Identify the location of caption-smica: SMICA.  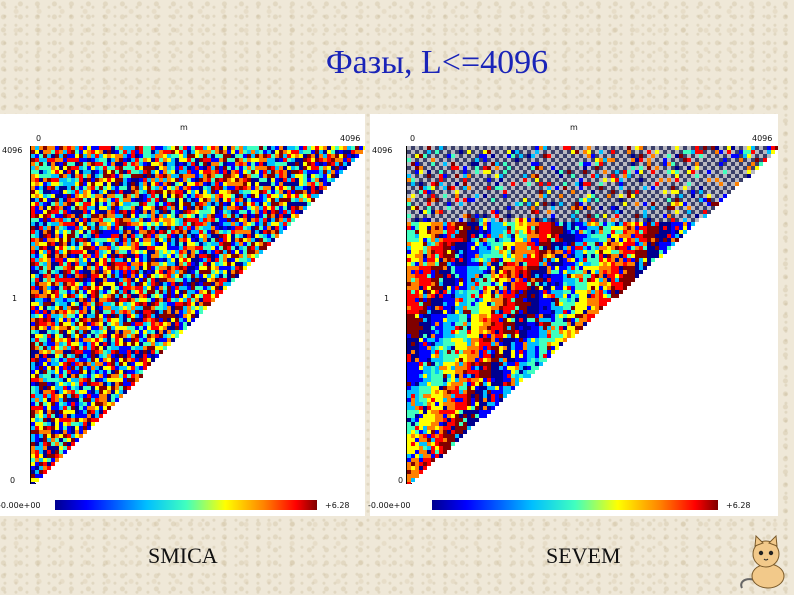
(183, 555).